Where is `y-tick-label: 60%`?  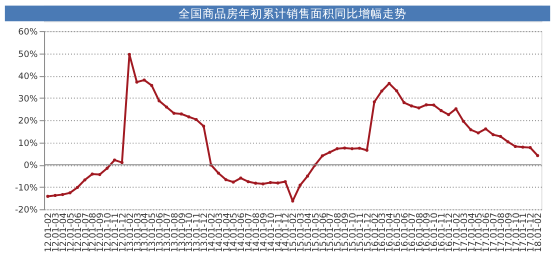
y-tick-label: 60% is located at coordinates (28, 33).